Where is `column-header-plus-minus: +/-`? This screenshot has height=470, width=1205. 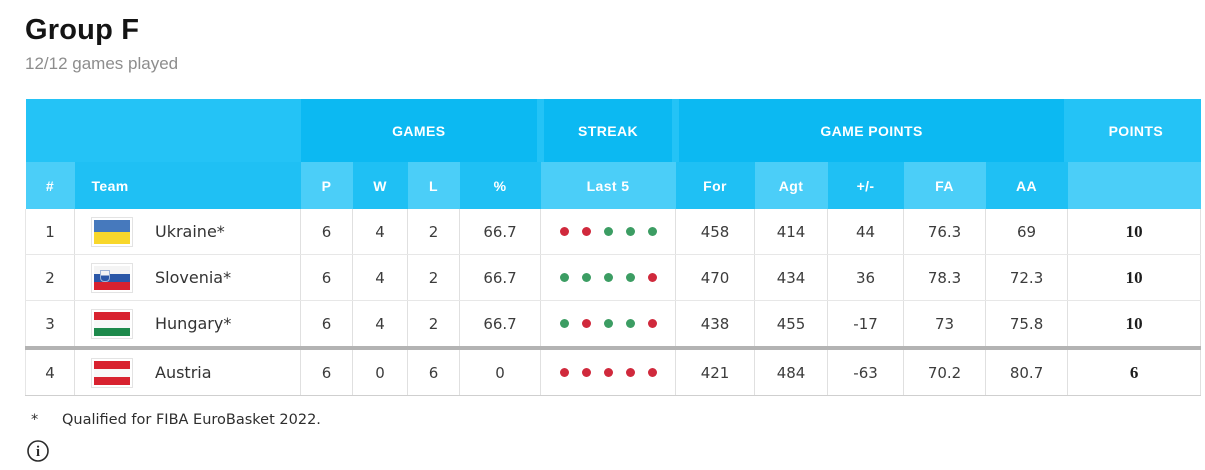 column-header-plus-minus: +/- is located at coordinates (865, 185).